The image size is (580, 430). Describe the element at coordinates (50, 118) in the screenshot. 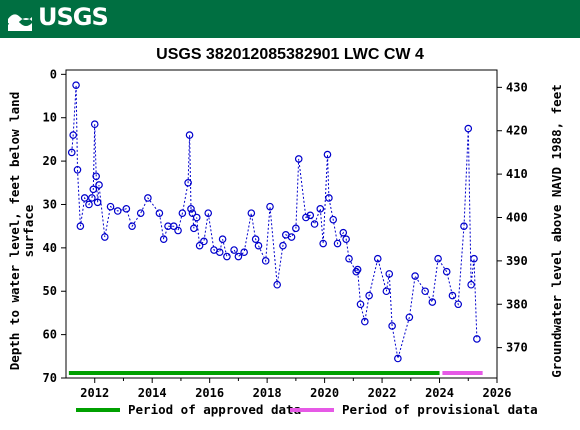

I see `y-left-tick-label: 10` at that location.